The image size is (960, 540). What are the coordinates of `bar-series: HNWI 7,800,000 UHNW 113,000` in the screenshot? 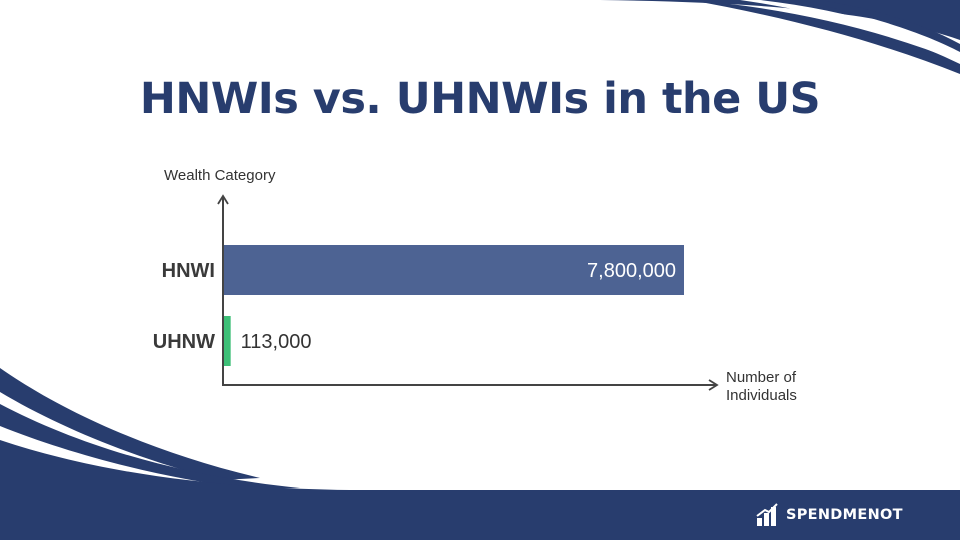 It's located at (418, 305).